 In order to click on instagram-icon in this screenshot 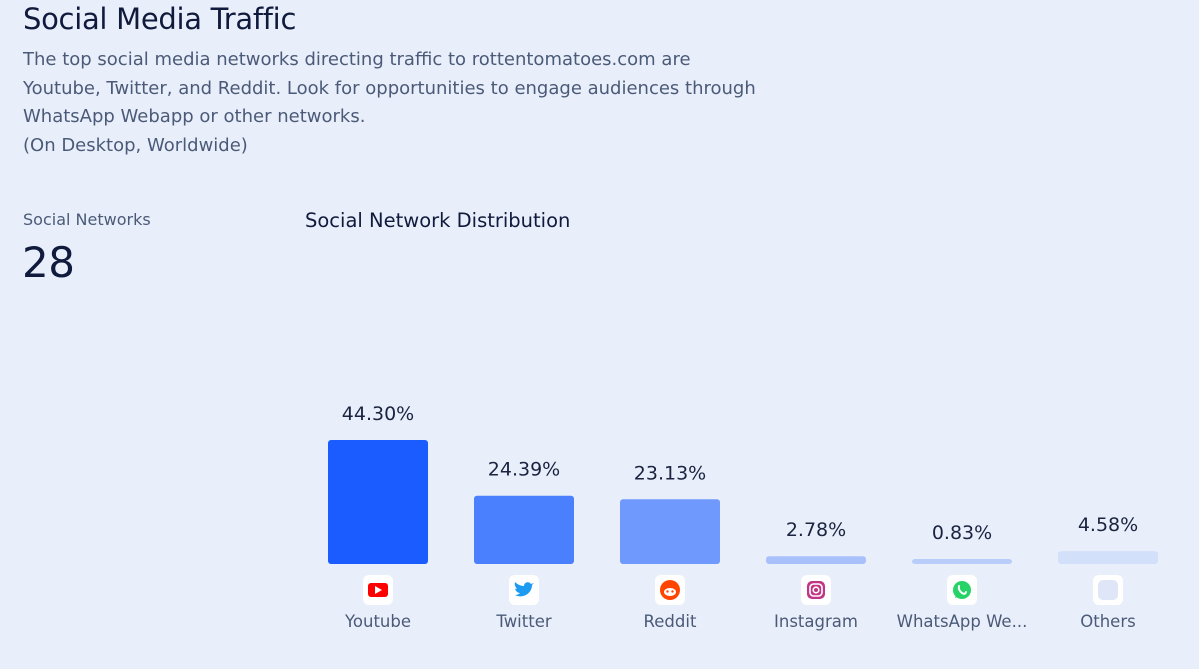, I will do `click(816, 590)`.